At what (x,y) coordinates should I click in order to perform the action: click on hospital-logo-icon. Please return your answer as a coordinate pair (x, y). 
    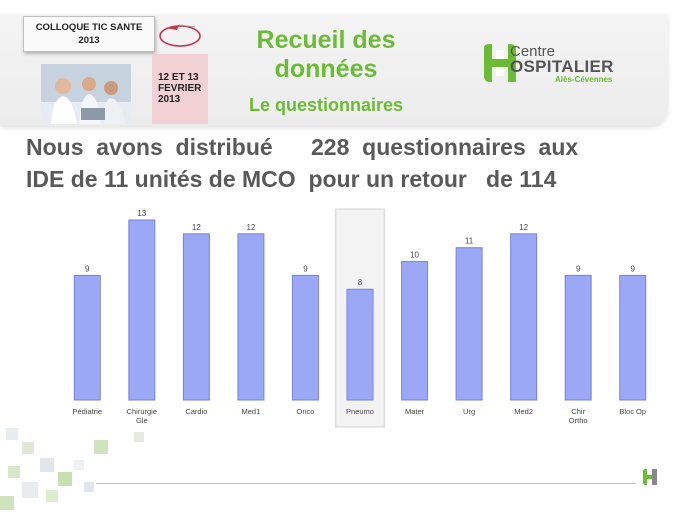
    Looking at the image, I should click on (500, 63).